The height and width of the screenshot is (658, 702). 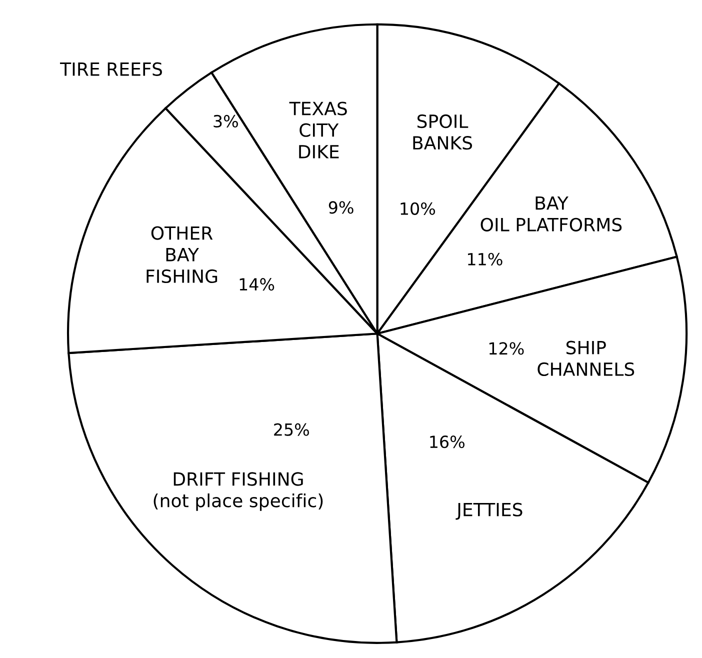 What do you see at coordinates (447, 442) in the screenshot?
I see `data-label: 16%` at bounding box center [447, 442].